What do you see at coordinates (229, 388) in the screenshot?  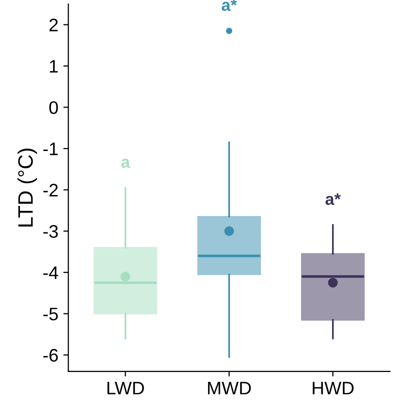 I see `x-tick-label: MWD` at bounding box center [229, 388].